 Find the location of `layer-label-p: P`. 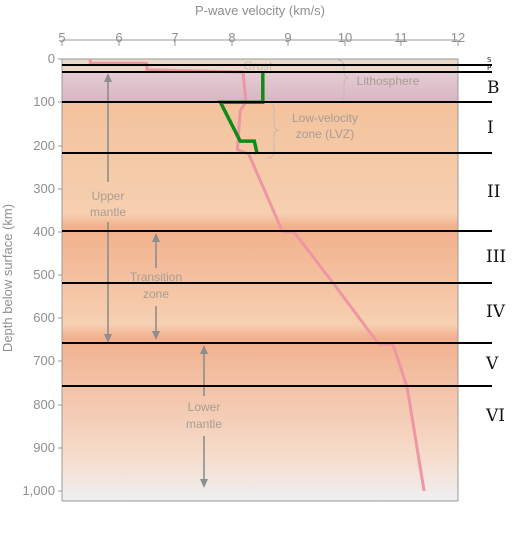

layer-label-p: P is located at coordinates (489, 68).